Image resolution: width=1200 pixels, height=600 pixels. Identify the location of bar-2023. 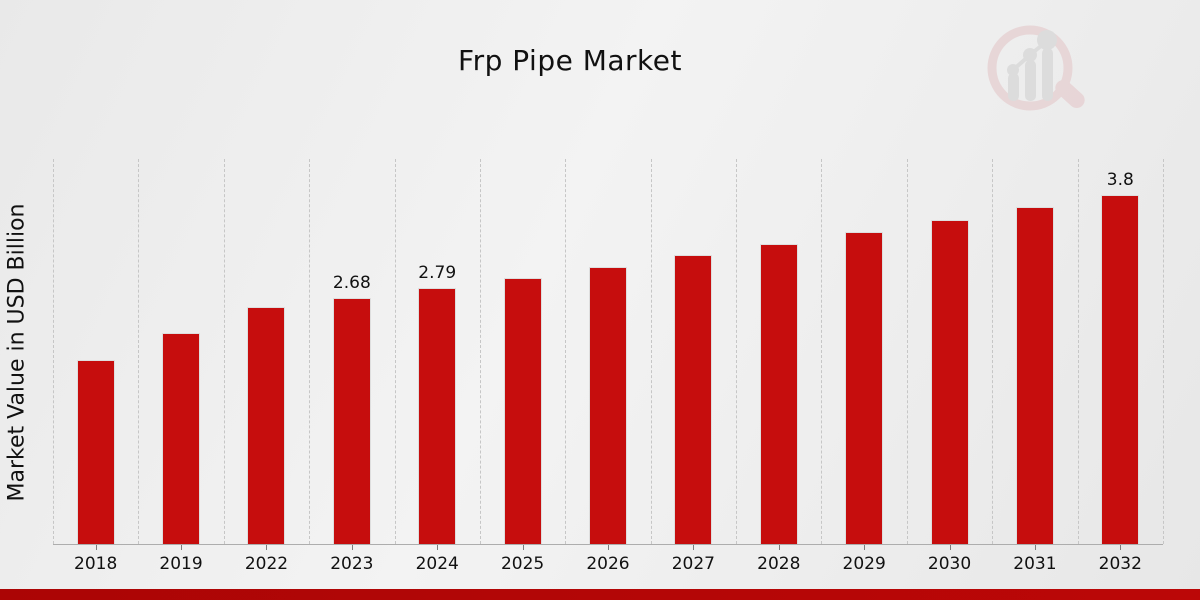
(351, 421).